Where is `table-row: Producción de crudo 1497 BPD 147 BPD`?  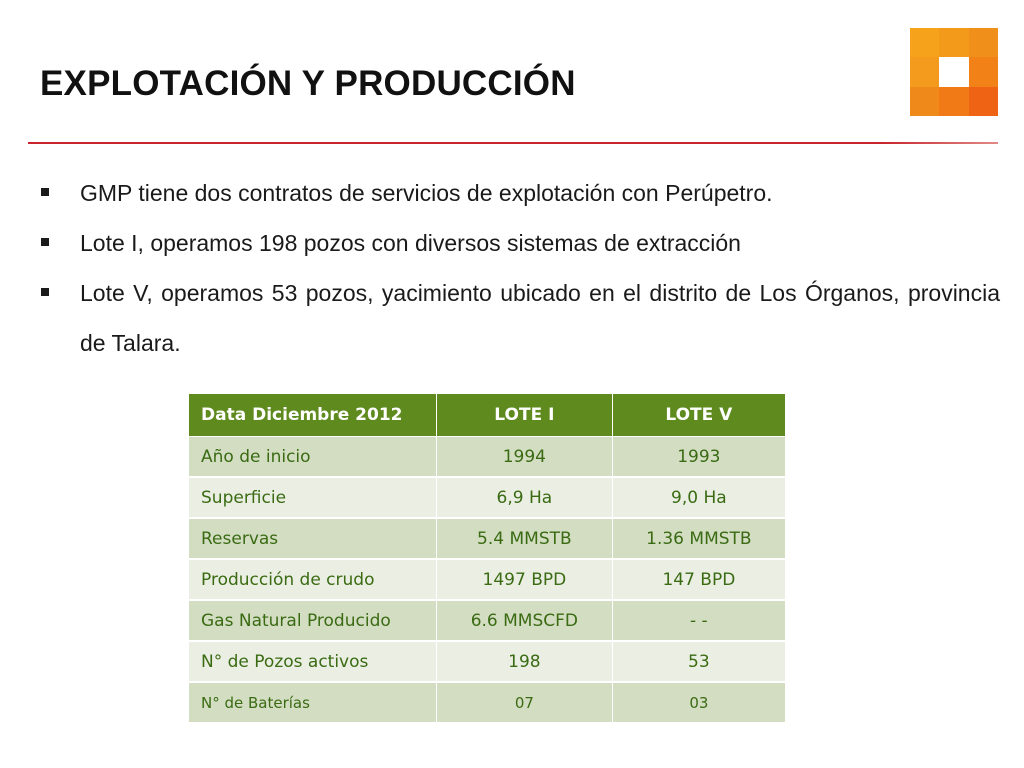
table-row: Producción de crudo 1497 BPD 147 BPD is located at coordinates (487, 579).